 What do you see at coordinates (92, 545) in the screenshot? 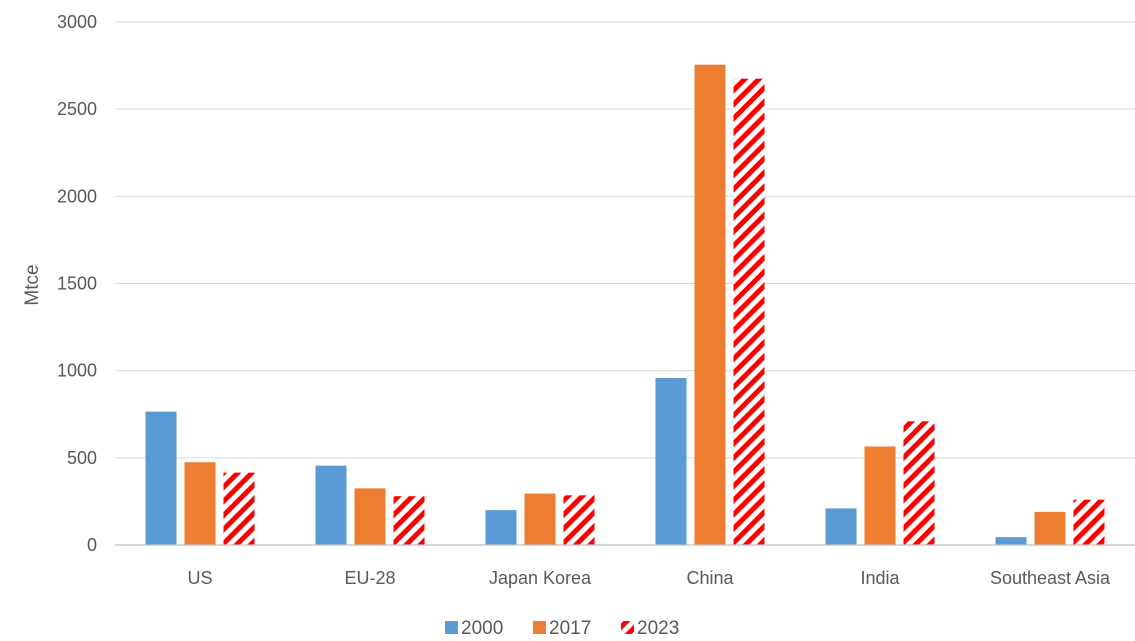
I see `y-tick-label: 0` at bounding box center [92, 545].